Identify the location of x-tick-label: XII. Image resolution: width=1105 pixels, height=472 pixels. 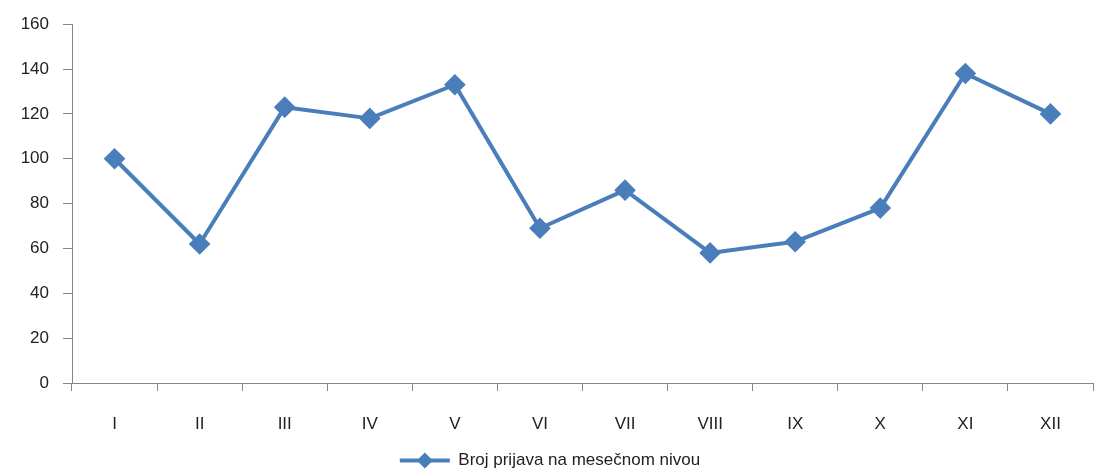
(1050, 423).